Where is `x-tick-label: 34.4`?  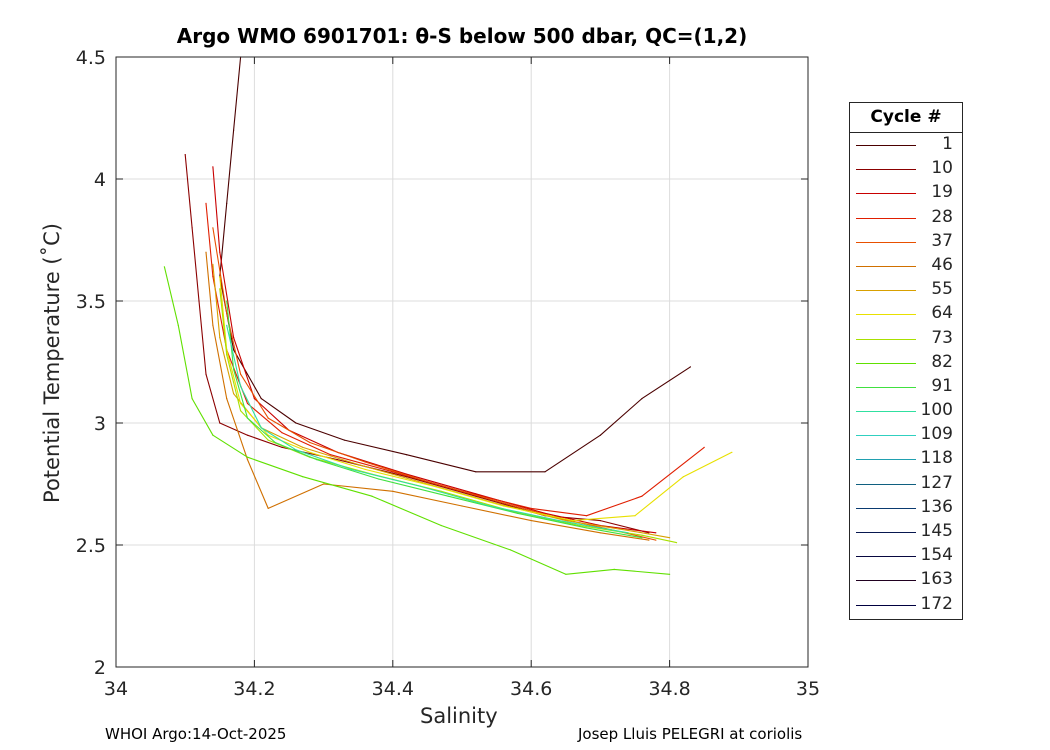
x-tick-label: 34.4 is located at coordinates (393, 689).